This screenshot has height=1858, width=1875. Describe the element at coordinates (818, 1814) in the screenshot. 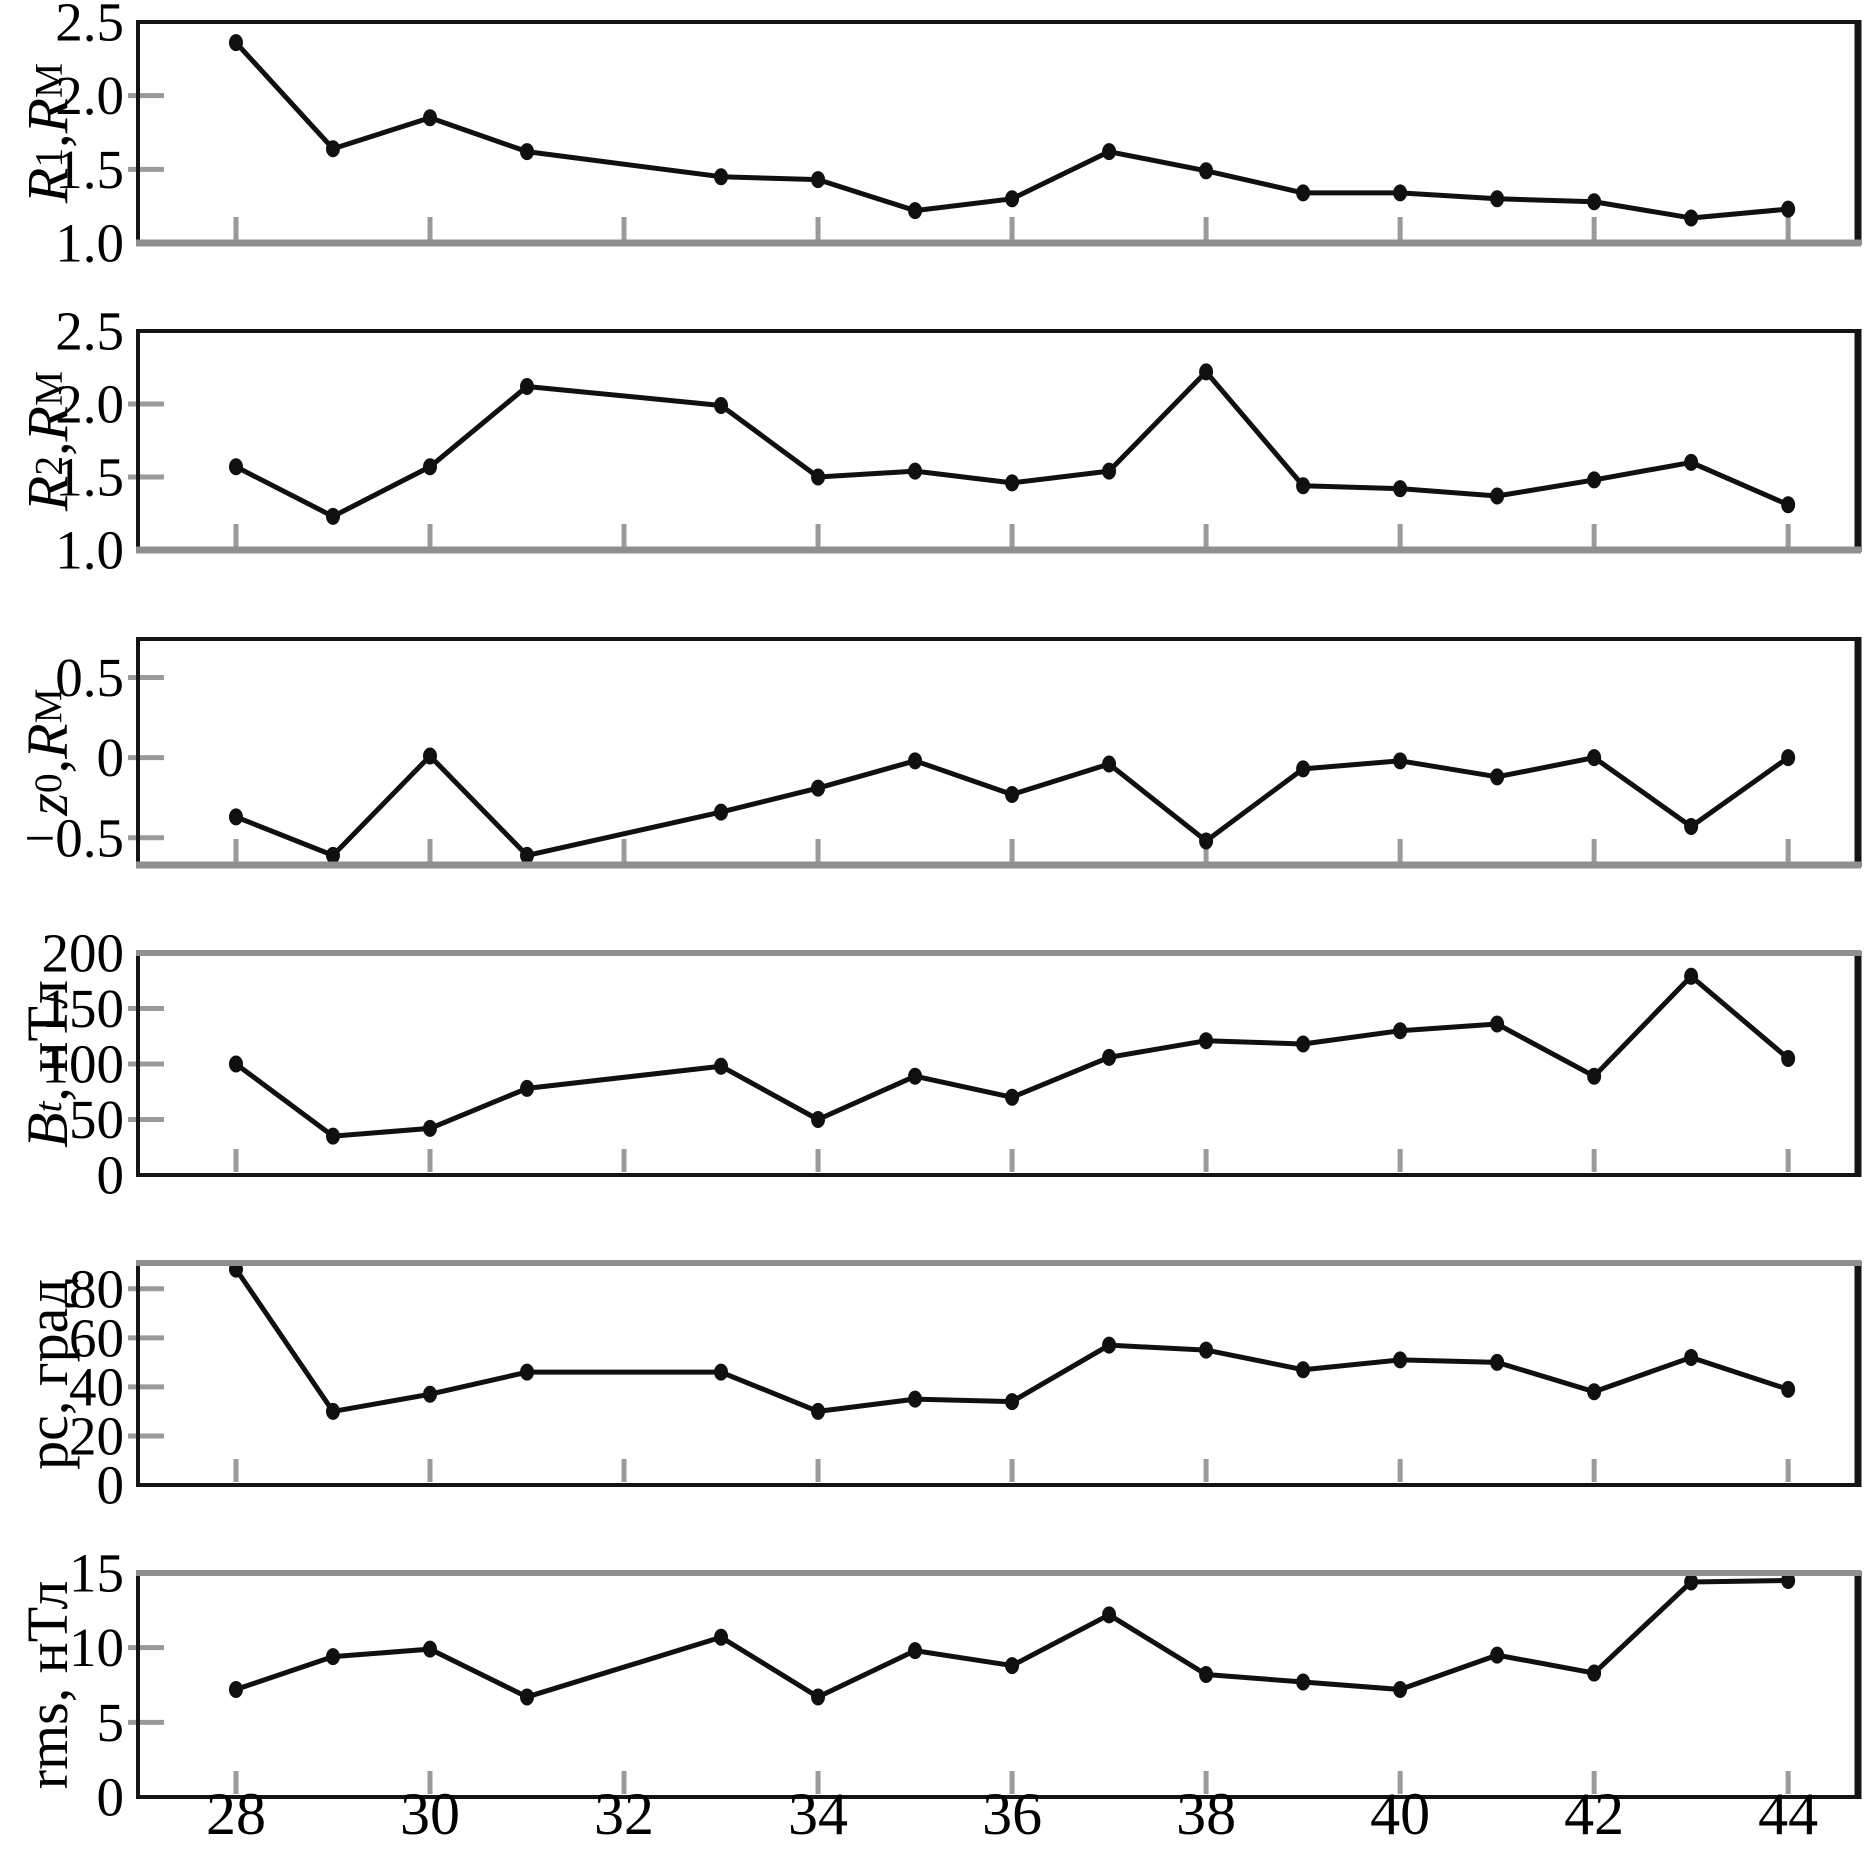

I see `x-tick-label: 34` at that location.